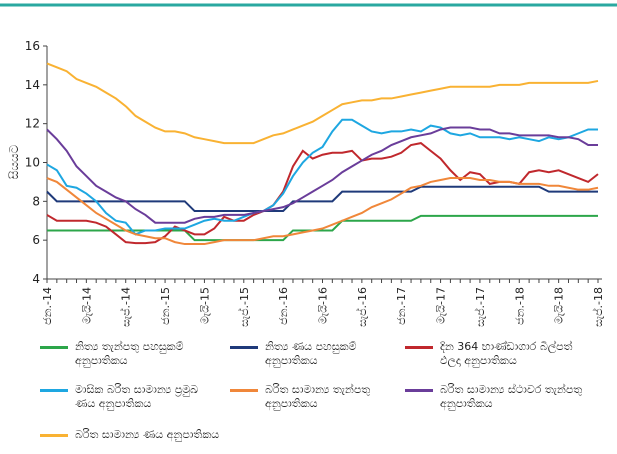 This screenshot has height=454, width=617. Describe the element at coordinates (401, 306) in the screenshot. I see `x-tick-label: ජන.-17` at that location.